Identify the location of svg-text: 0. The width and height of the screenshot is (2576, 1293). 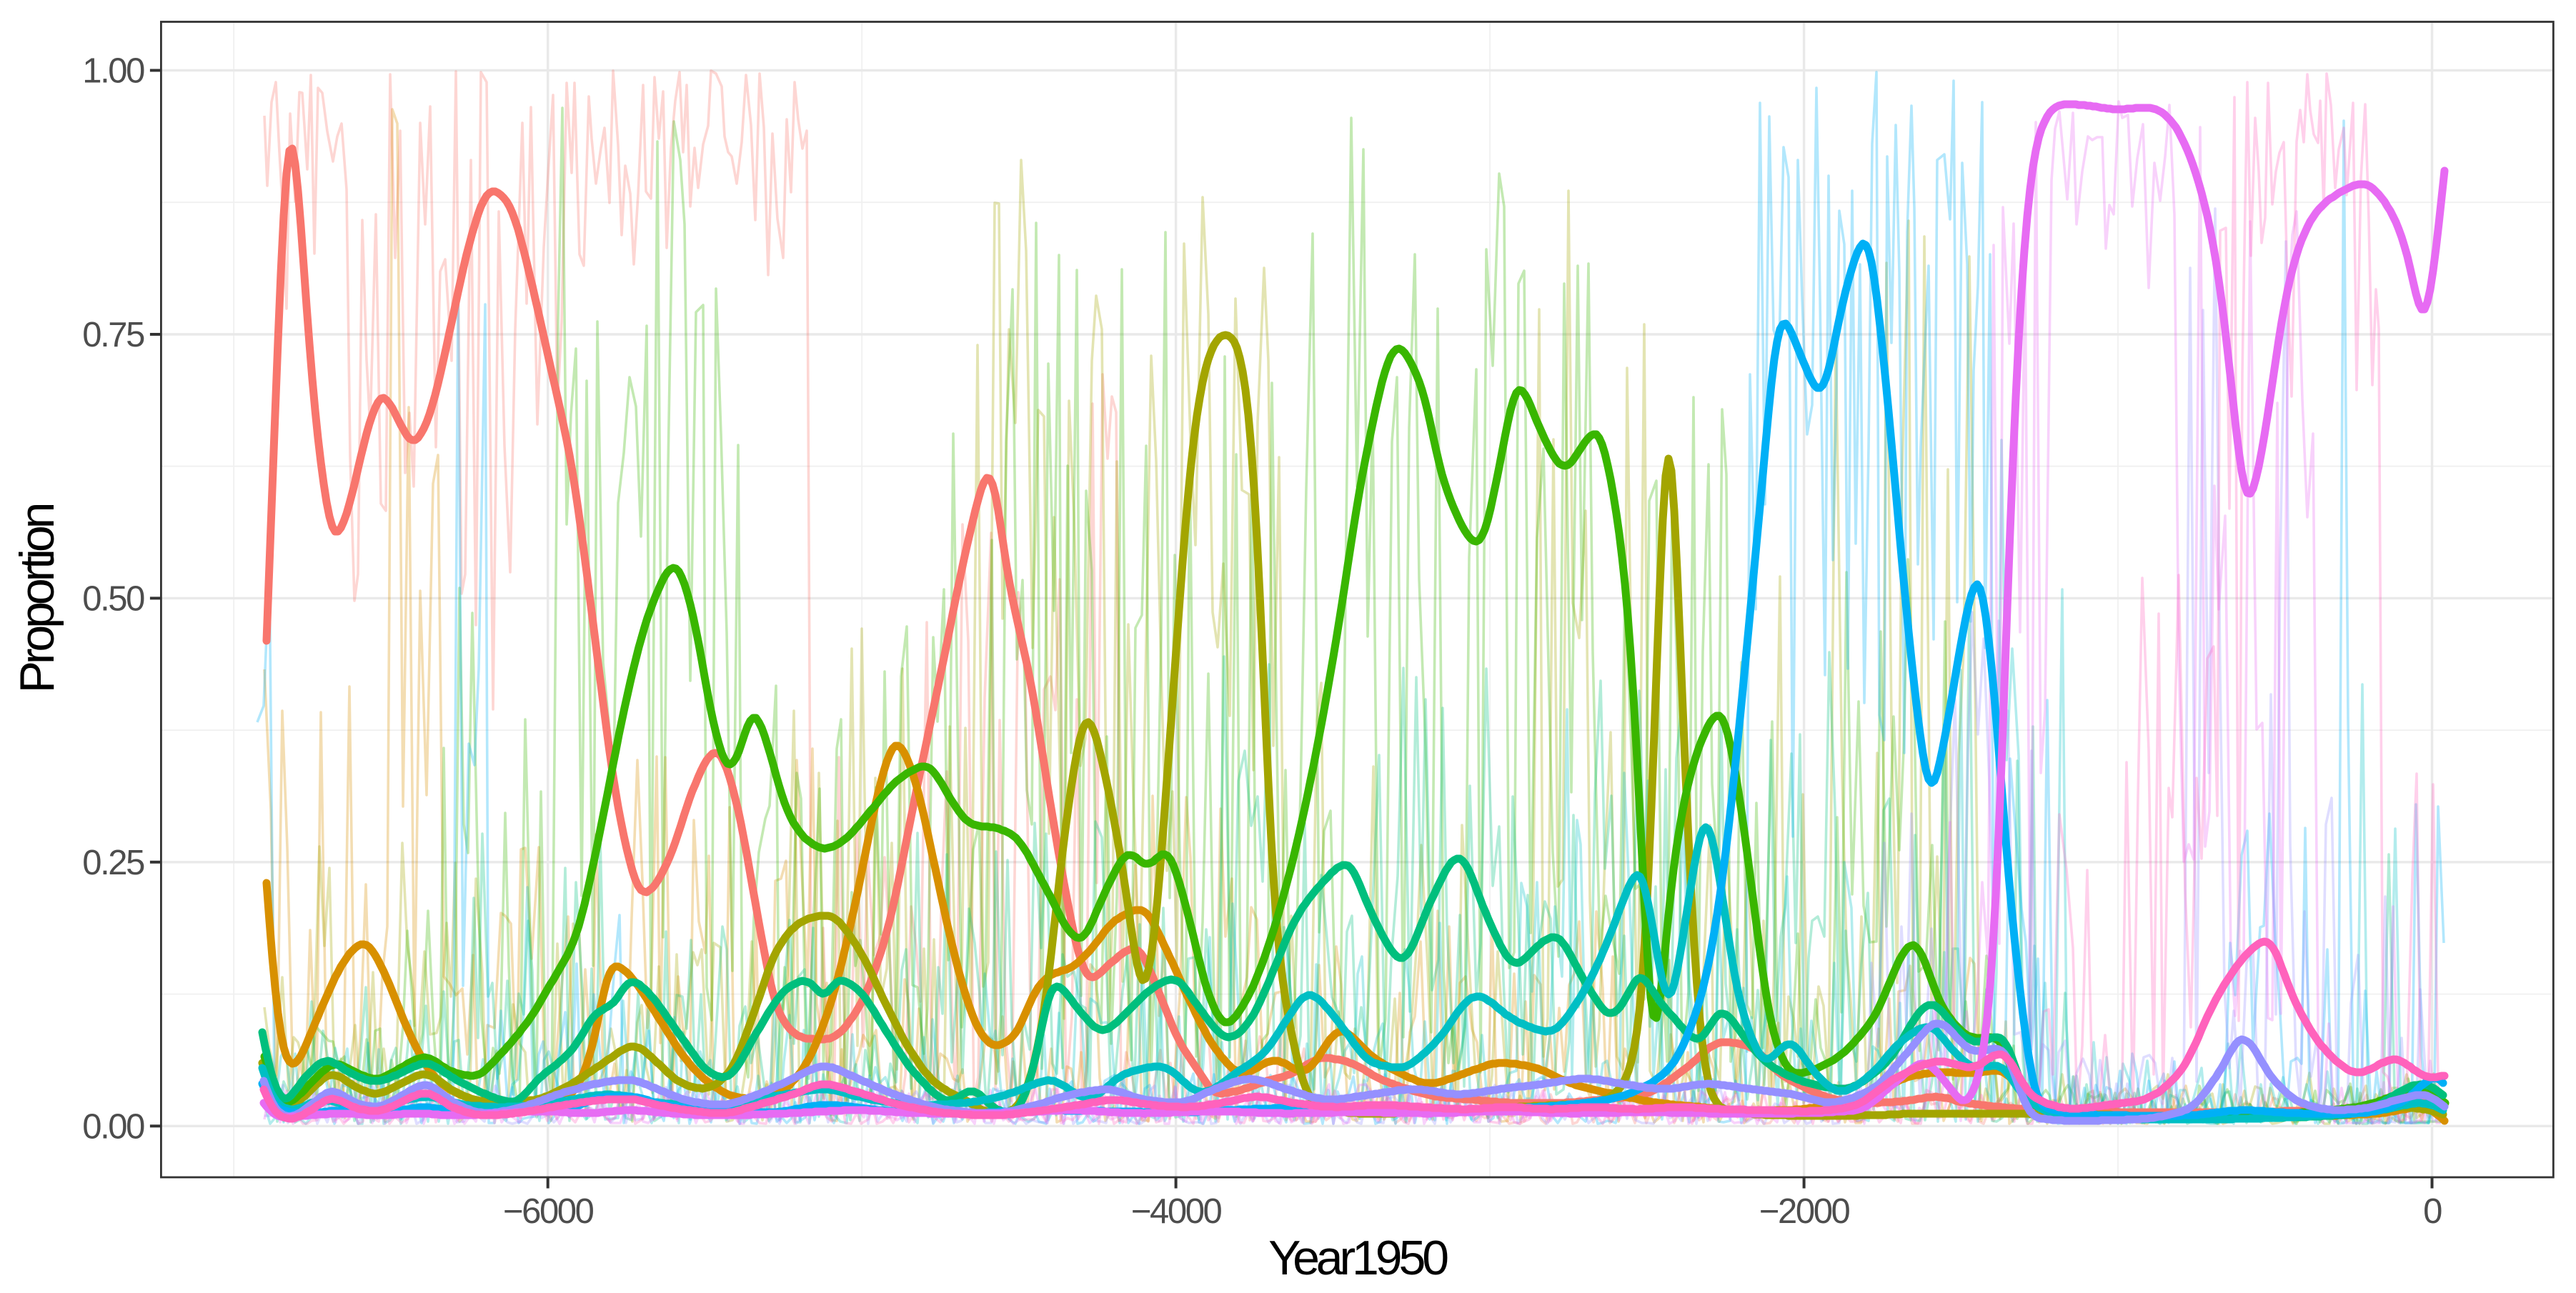
(2432, 1211).